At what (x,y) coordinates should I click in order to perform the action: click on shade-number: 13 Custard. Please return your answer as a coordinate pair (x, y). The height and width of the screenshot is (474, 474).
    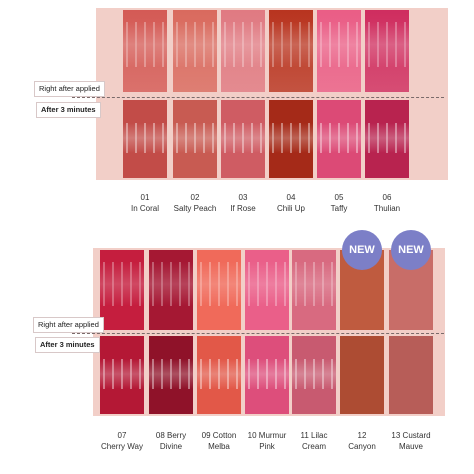
    Looking at the image, I should click on (411, 435).